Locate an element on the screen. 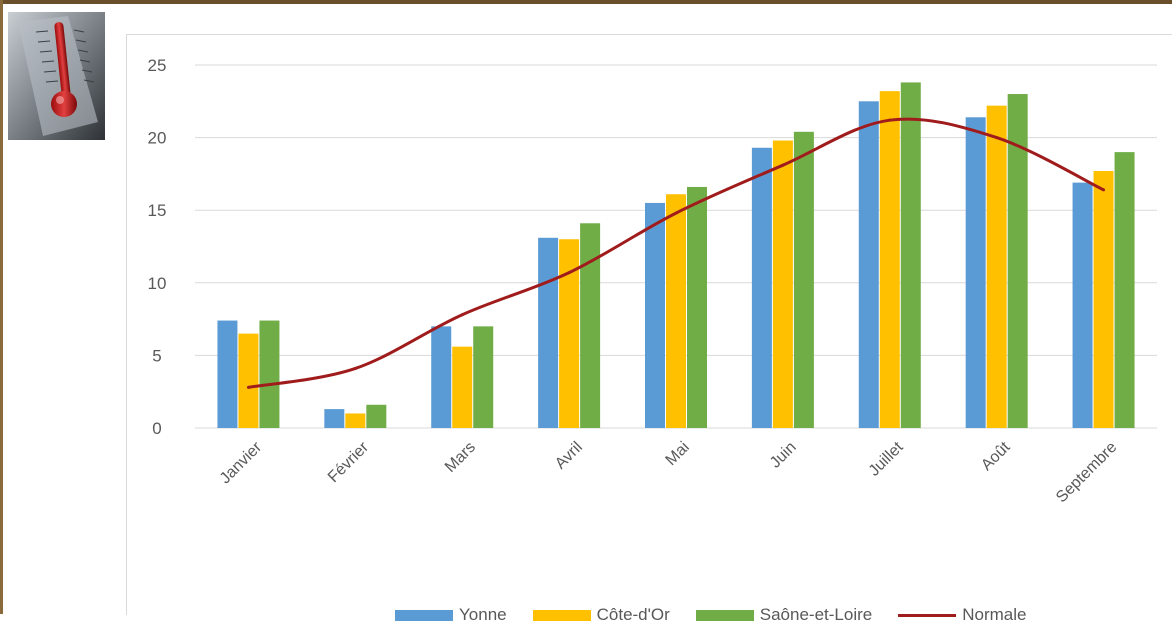 The width and height of the screenshot is (1172, 628). x-tick-label: Janvier is located at coordinates (241, 462).